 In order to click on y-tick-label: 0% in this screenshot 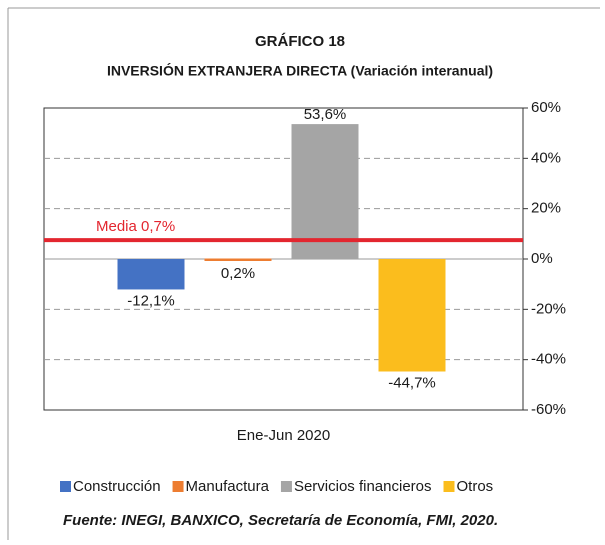, I will do `click(542, 258)`.